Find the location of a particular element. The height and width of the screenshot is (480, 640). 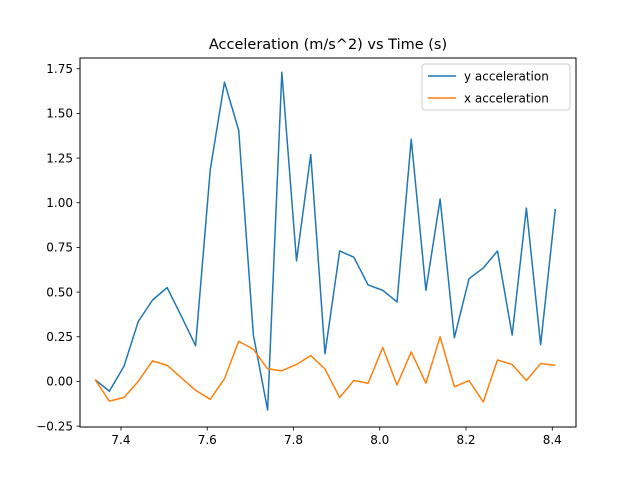

y-tick-label: 0.00 is located at coordinates (59, 382).